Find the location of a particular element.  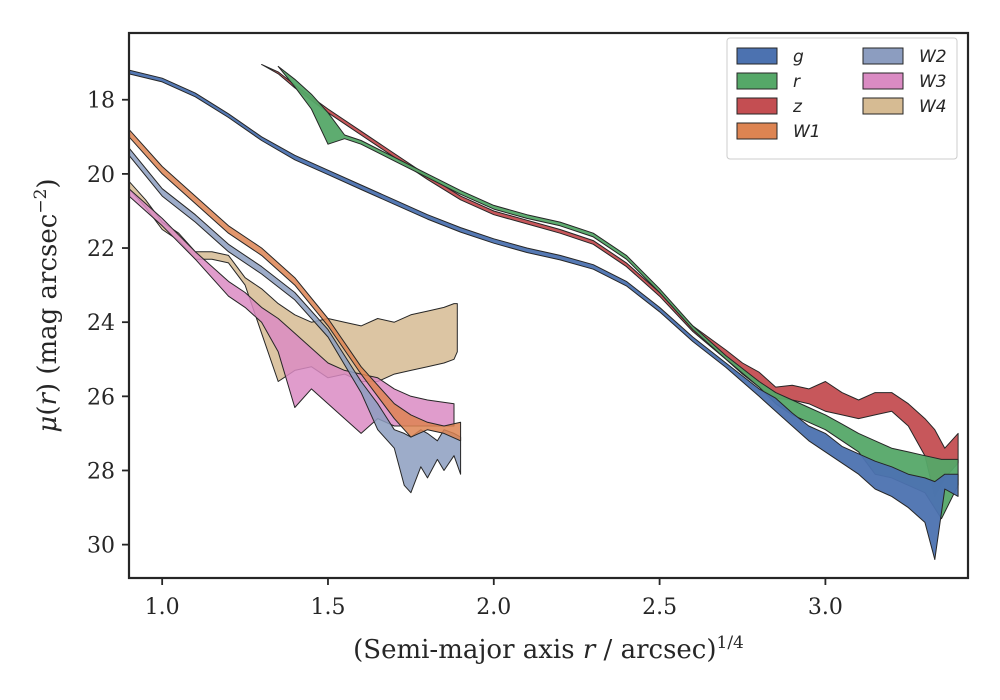

legend-swatch-w4 is located at coordinates (883, 106).